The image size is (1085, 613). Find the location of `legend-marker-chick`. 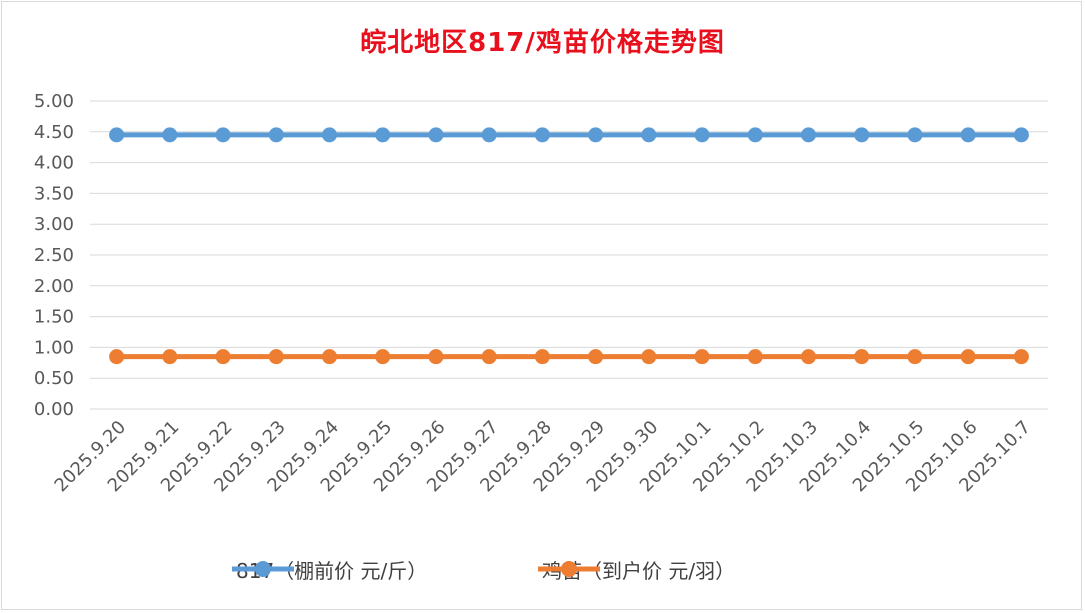

legend-marker-chick is located at coordinates (569, 569).